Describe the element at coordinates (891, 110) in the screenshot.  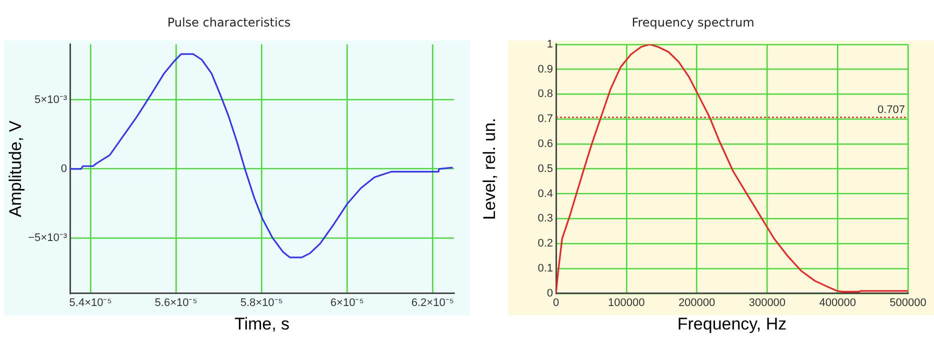
I see `ref-line-label: 0.707` at that location.